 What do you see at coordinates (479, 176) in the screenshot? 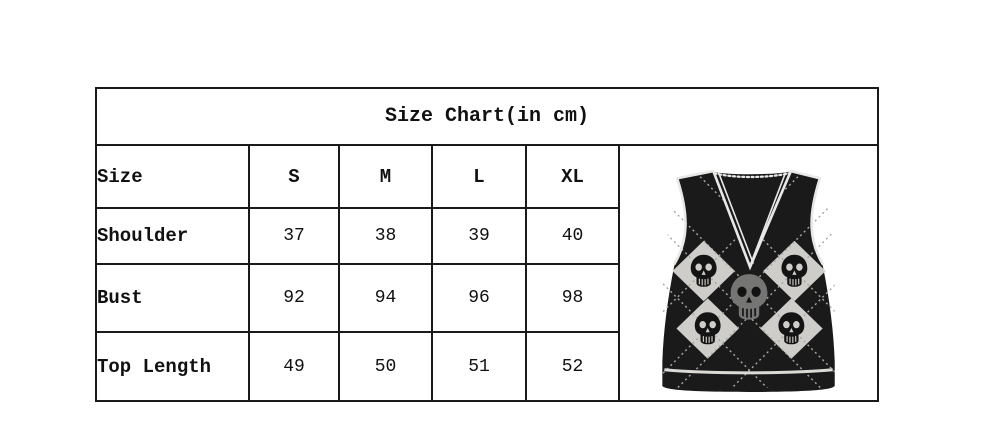
I see `column-header-l: L` at bounding box center [479, 176].